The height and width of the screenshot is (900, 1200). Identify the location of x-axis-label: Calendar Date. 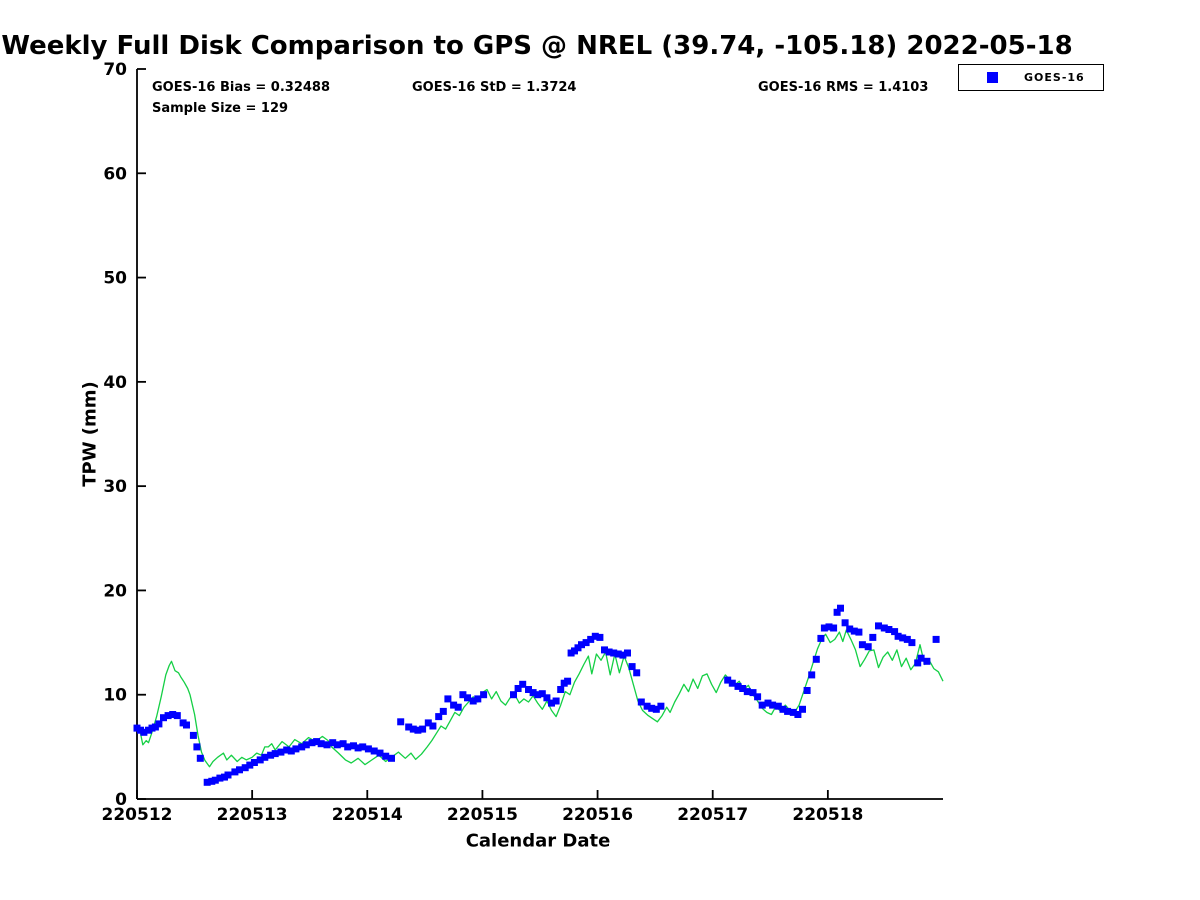
(538, 841).